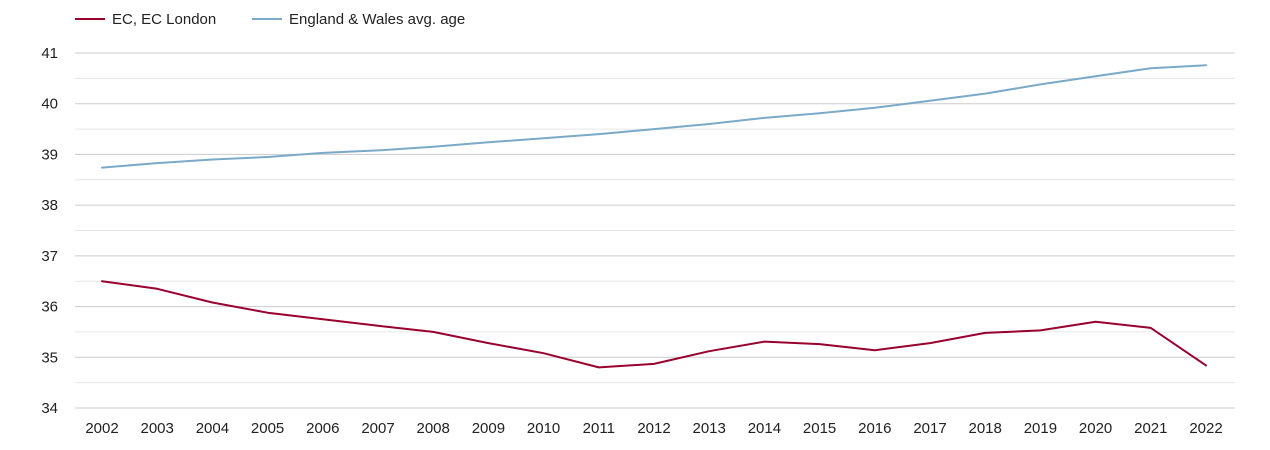 The image size is (1270, 450). What do you see at coordinates (49, 53) in the screenshot?
I see `y-tick-label: 41` at bounding box center [49, 53].